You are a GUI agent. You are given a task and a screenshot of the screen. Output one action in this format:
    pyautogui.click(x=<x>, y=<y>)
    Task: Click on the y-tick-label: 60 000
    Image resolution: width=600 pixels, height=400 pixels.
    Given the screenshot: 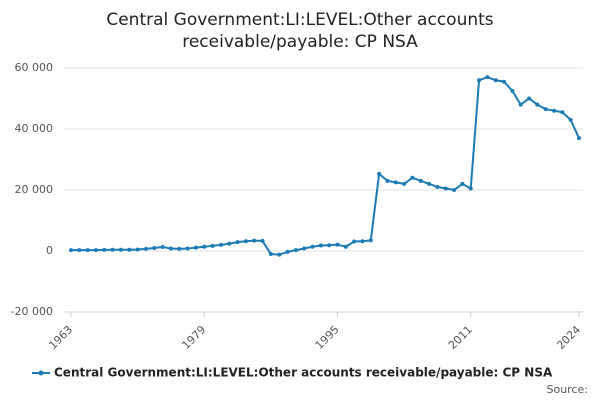 What is the action you would take?
    pyautogui.click(x=34, y=67)
    